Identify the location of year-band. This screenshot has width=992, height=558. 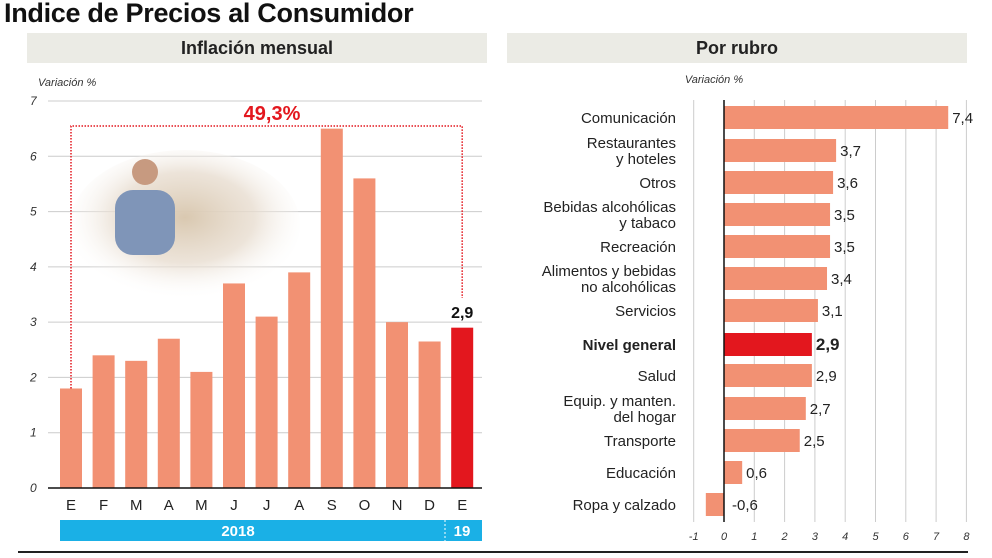
(271, 530).